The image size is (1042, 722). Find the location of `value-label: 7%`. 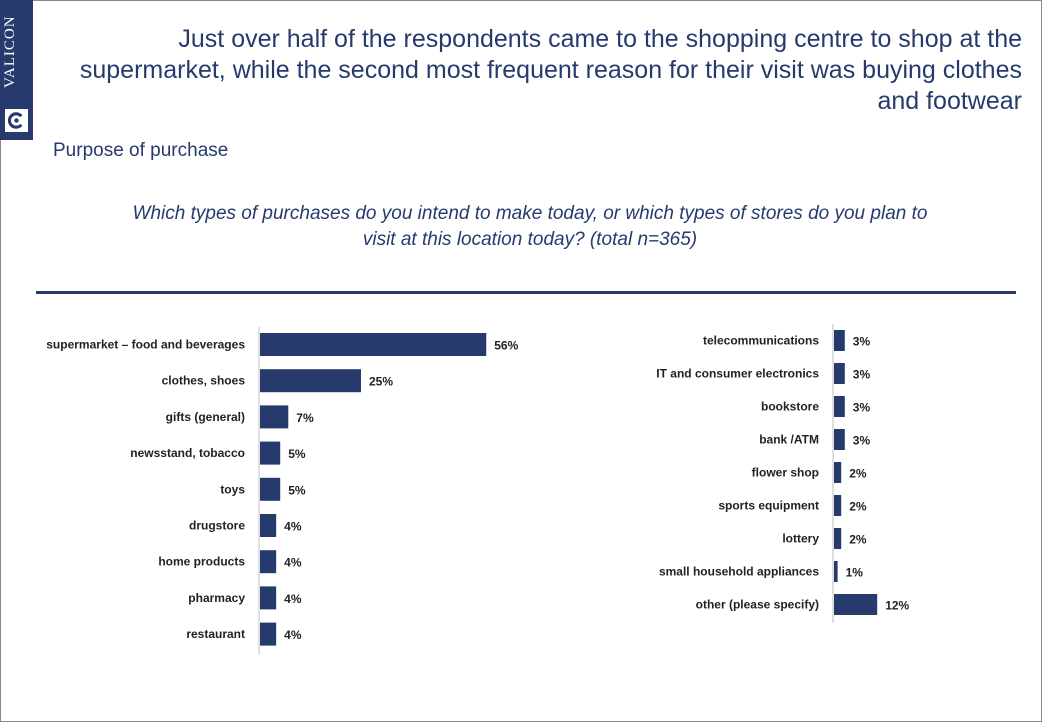

value-label: 7% is located at coordinates (305, 418).